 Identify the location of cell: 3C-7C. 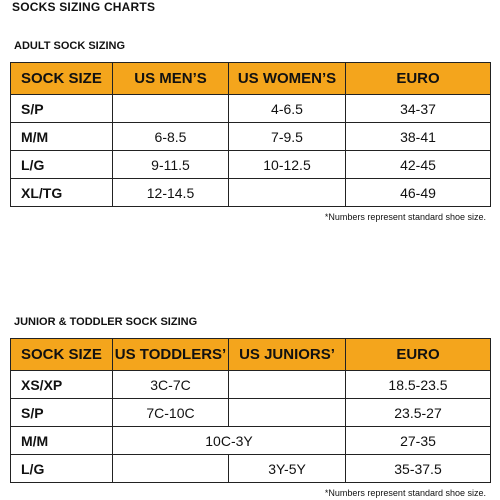
(170, 384).